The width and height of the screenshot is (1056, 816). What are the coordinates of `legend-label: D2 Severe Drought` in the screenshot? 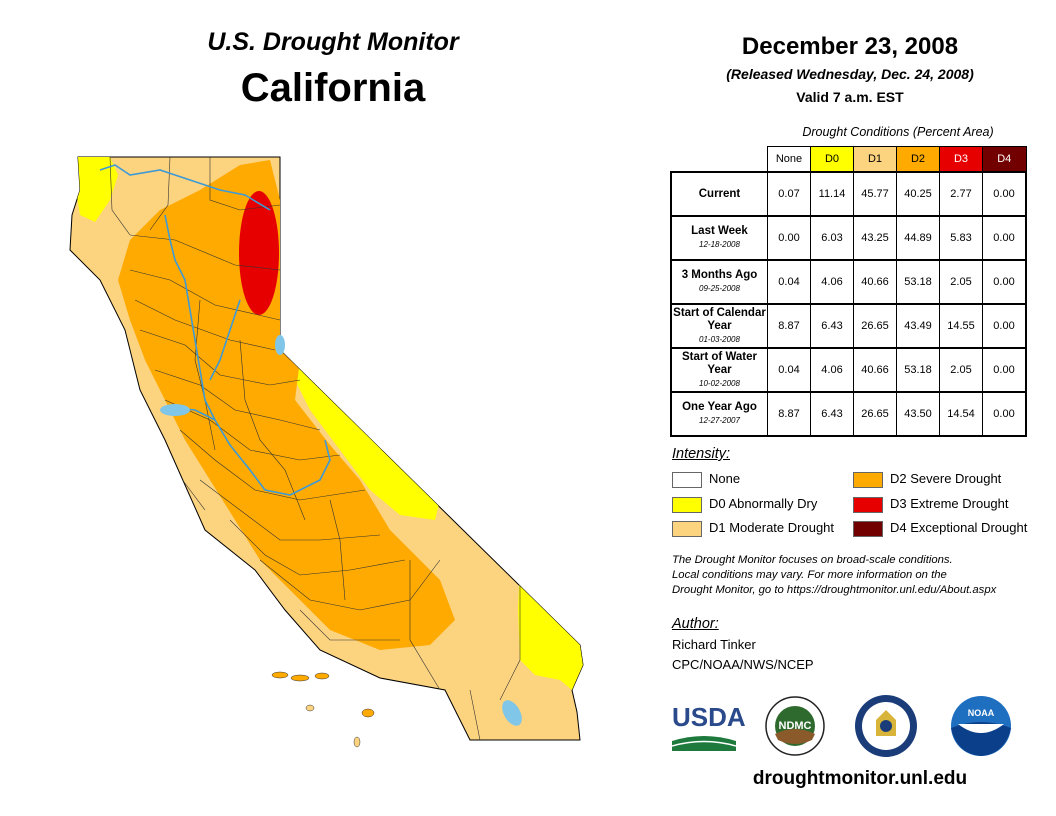 It's located at (946, 478).